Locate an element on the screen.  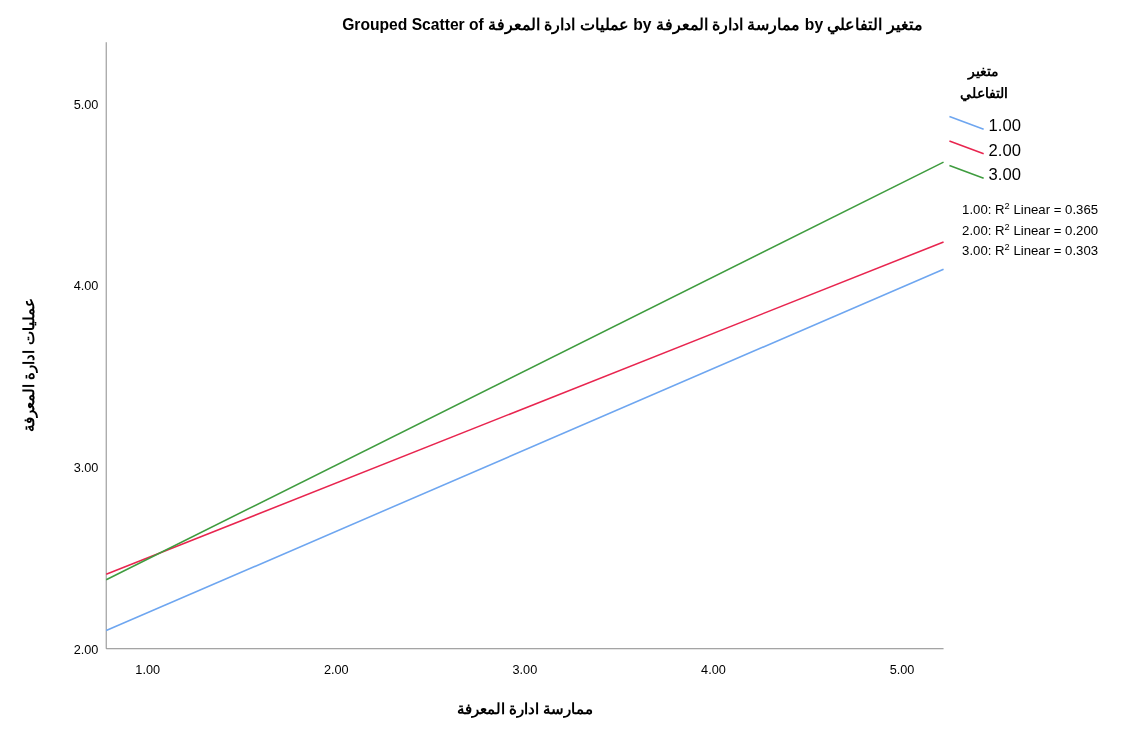
y-tick-label: 5.00 is located at coordinates (86, 104).